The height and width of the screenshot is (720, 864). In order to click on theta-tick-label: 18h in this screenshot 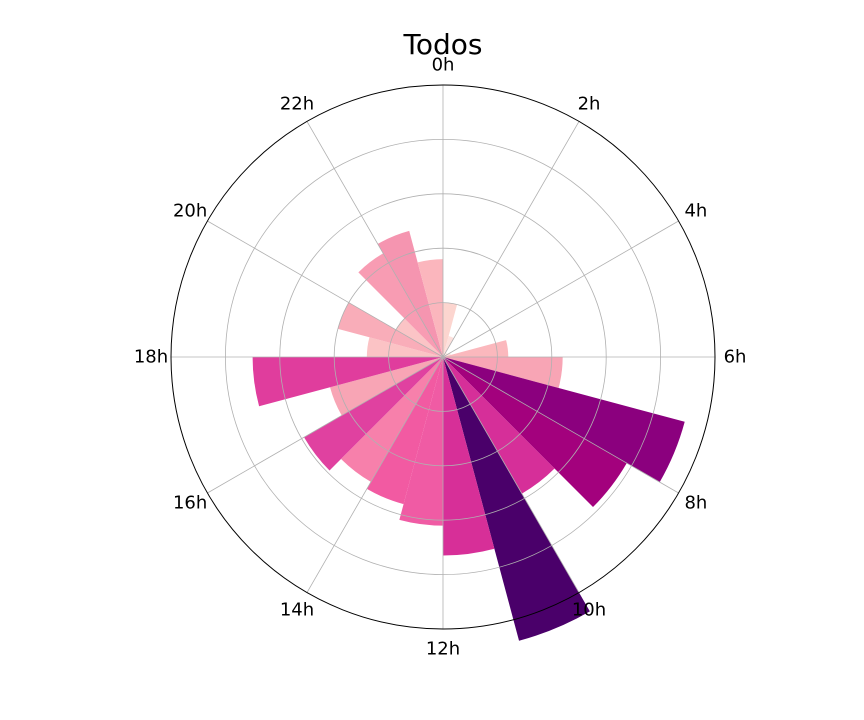, I will do `click(151, 357)`.